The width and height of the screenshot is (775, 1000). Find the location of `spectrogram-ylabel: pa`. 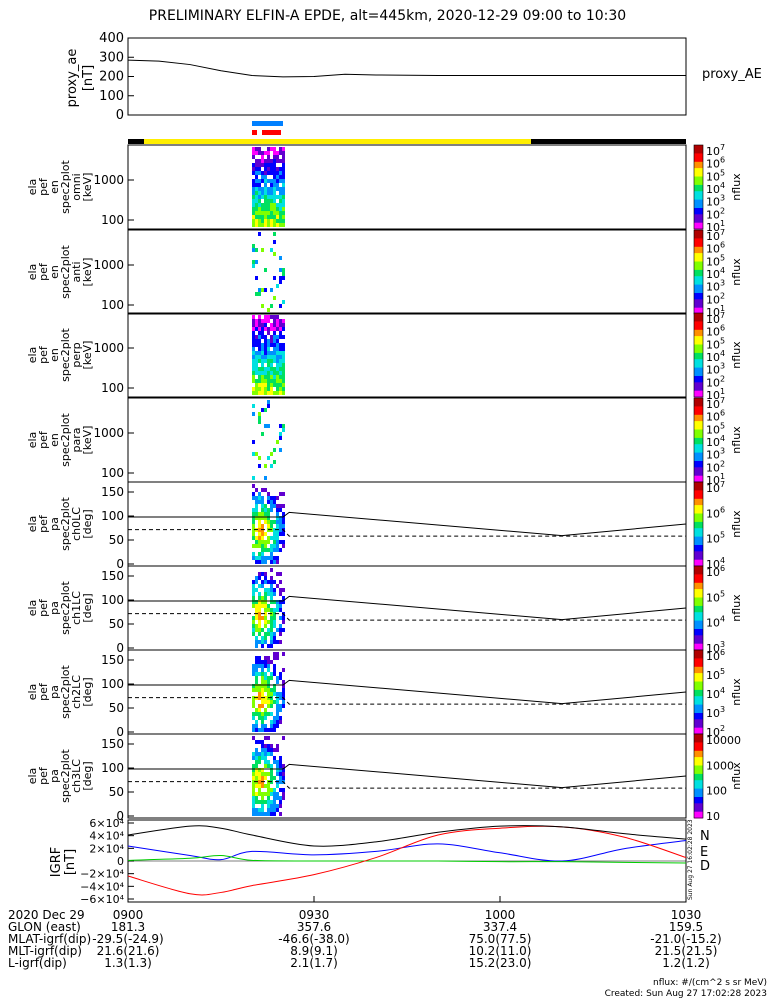

spectrogram-ylabel: pa is located at coordinates (54, 776).